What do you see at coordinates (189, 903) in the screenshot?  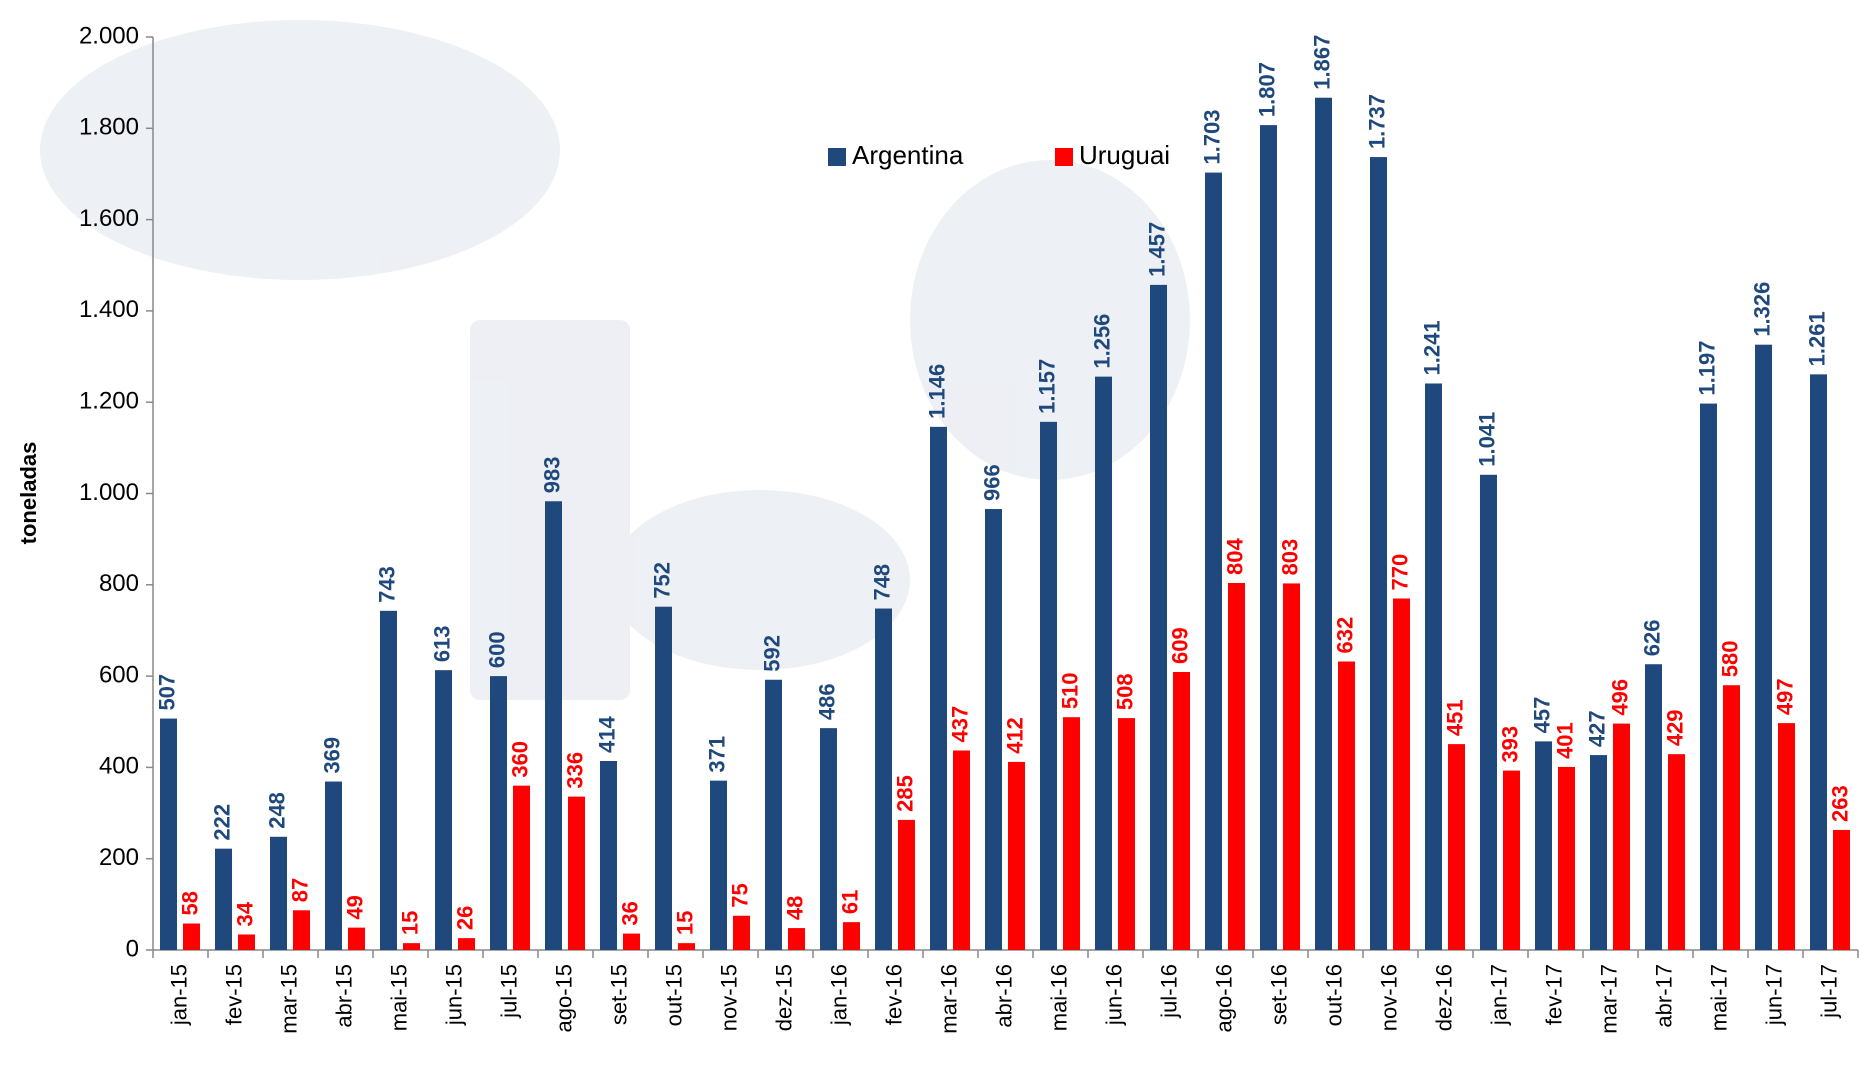 I see `value-label: 58` at bounding box center [189, 903].